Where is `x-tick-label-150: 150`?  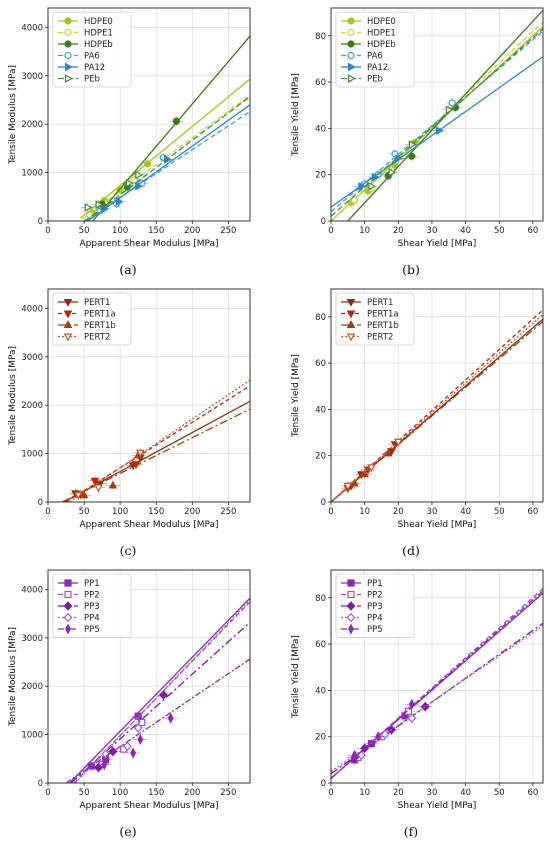
x-tick-label-150: 150 is located at coordinates (156, 512).